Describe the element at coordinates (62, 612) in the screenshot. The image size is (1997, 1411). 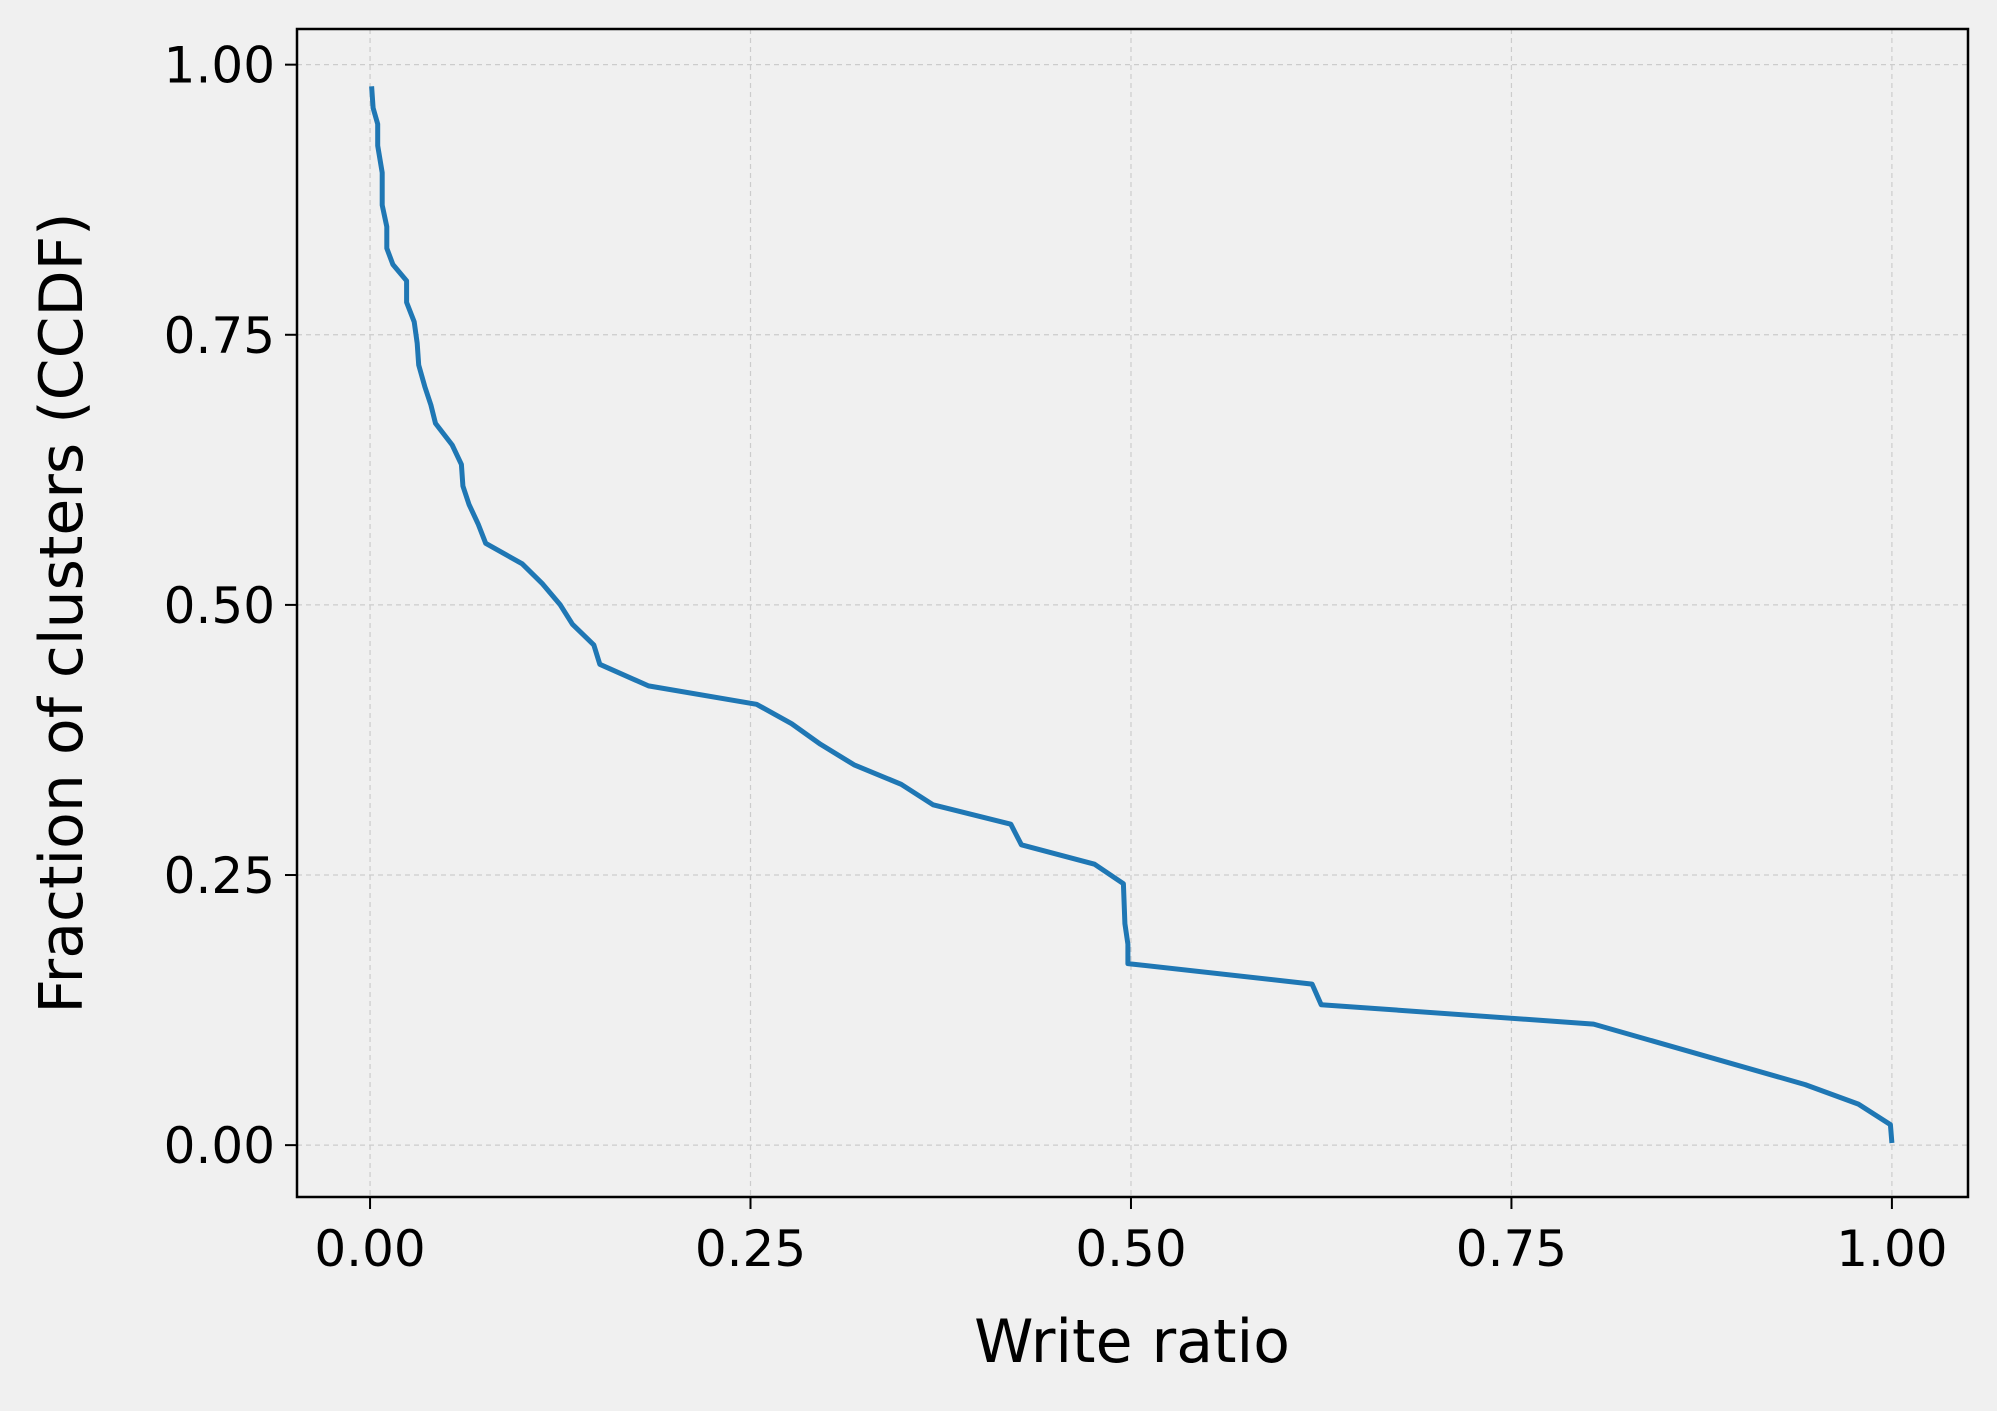
I see `y-axis-title: Fraction of clusters (CCDF)` at that location.